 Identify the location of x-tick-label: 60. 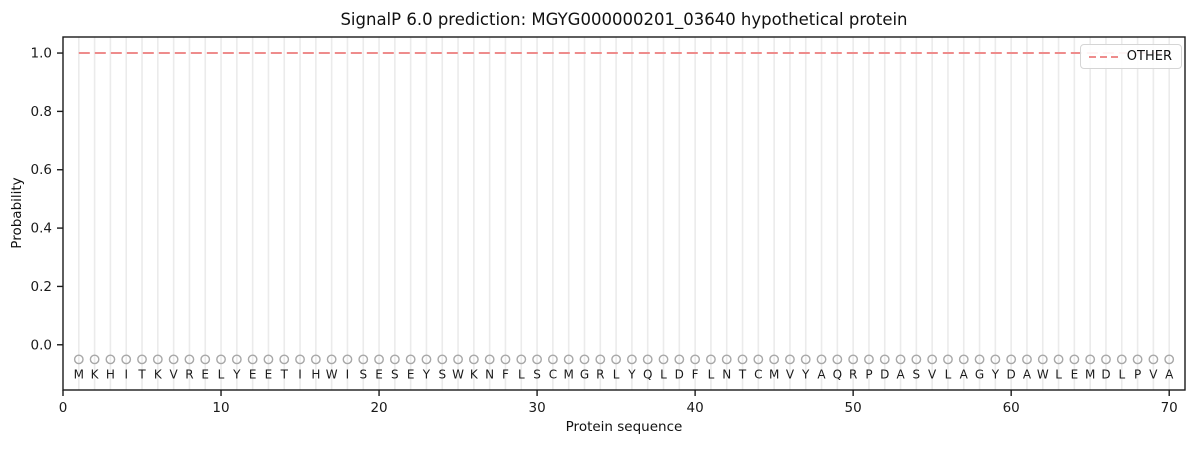
(1011, 408).